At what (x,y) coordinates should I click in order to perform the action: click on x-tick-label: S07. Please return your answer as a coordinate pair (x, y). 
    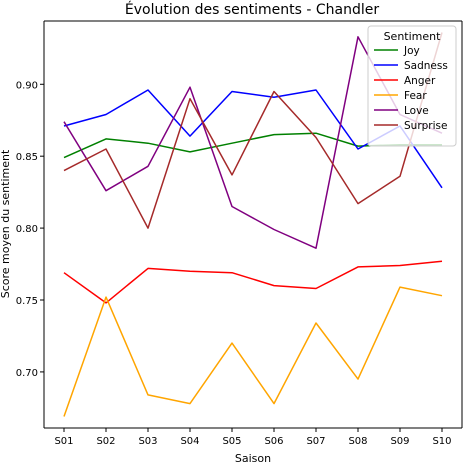
    Looking at the image, I should click on (315, 441).